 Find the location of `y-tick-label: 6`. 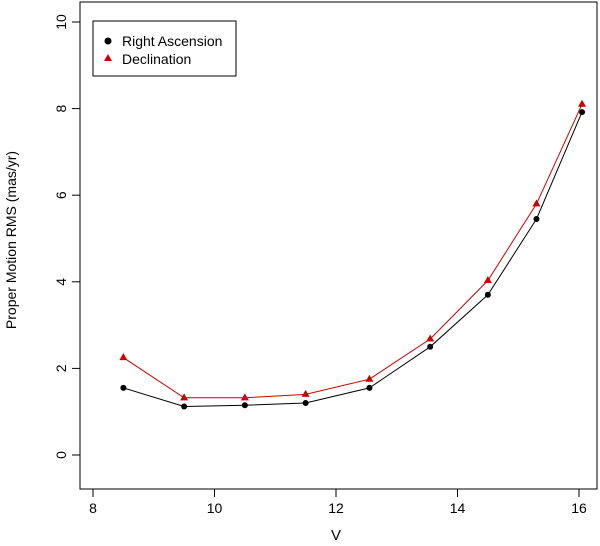

y-tick-label: 6 is located at coordinates (61, 195).